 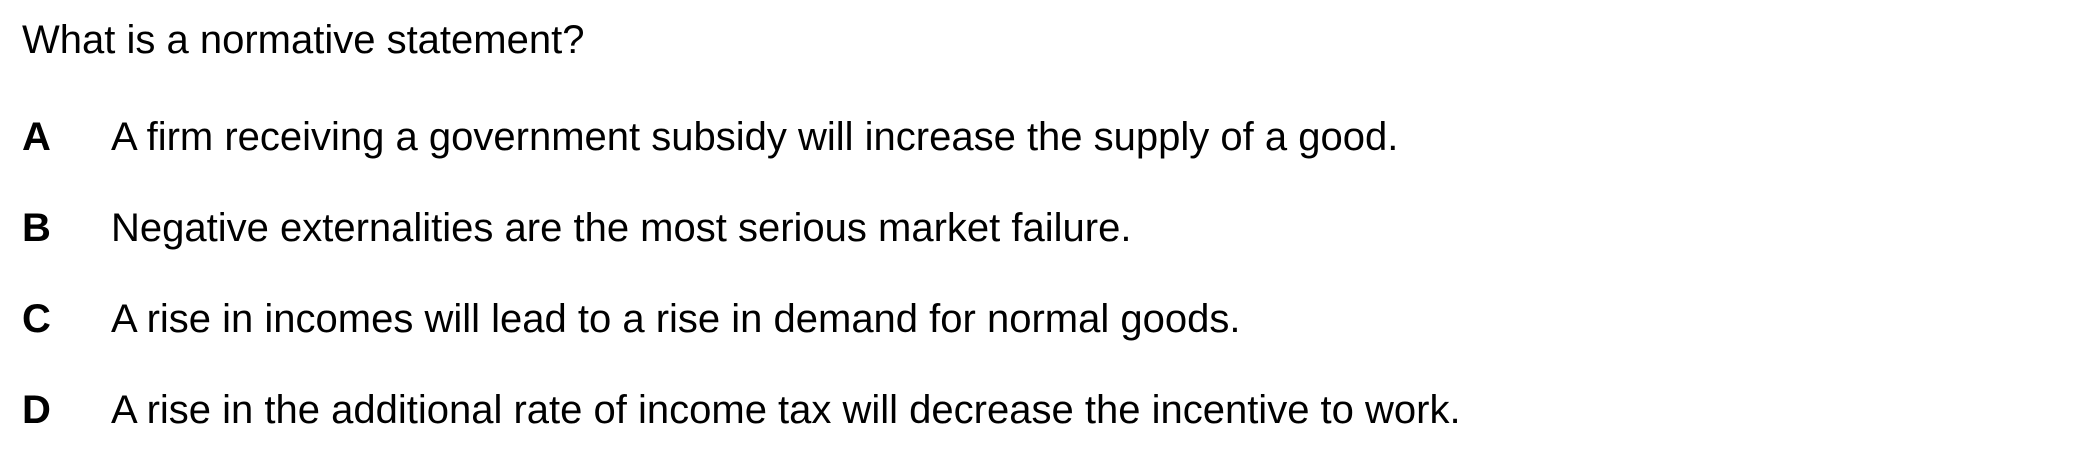 What do you see at coordinates (36, 410) in the screenshot?
I see `option-letter: D` at bounding box center [36, 410].